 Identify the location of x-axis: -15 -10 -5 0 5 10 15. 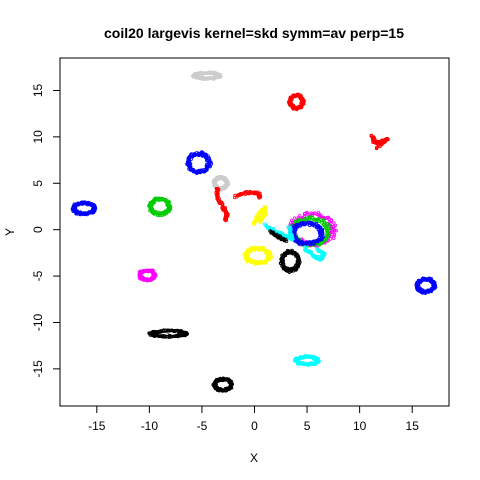
(253, 419).